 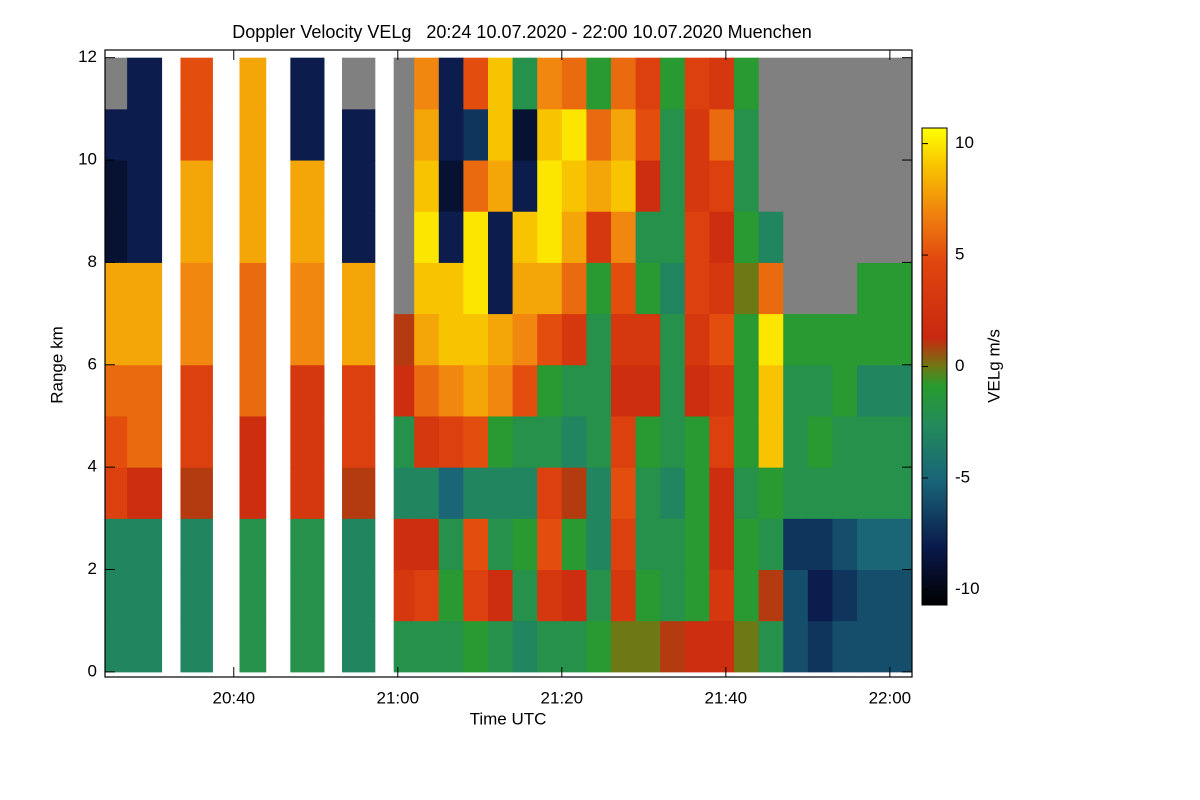 What do you see at coordinates (890, 697) in the screenshot?
I see `x-tick-label: 22:00` at bounding box center [890, 697].